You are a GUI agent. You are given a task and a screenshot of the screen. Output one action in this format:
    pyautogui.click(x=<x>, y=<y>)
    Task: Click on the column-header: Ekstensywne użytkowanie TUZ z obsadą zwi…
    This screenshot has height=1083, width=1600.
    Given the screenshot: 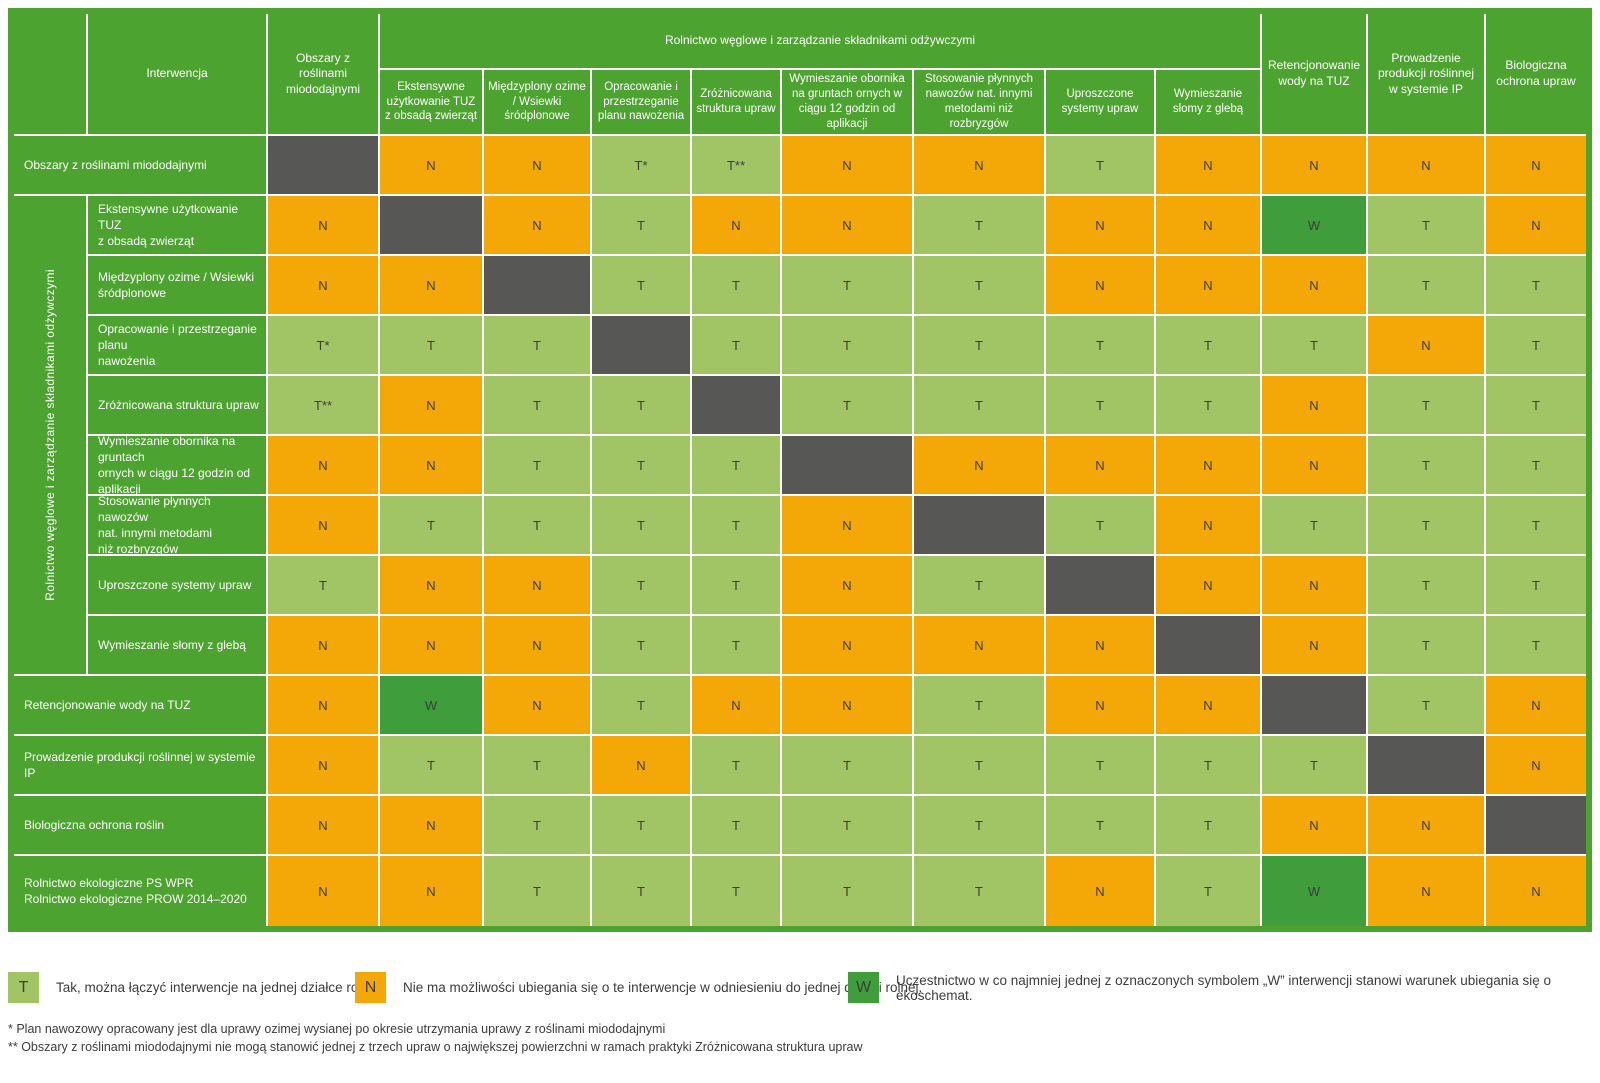 What is the action you would take?
    pyautogui.click(x=431, y=102)
    